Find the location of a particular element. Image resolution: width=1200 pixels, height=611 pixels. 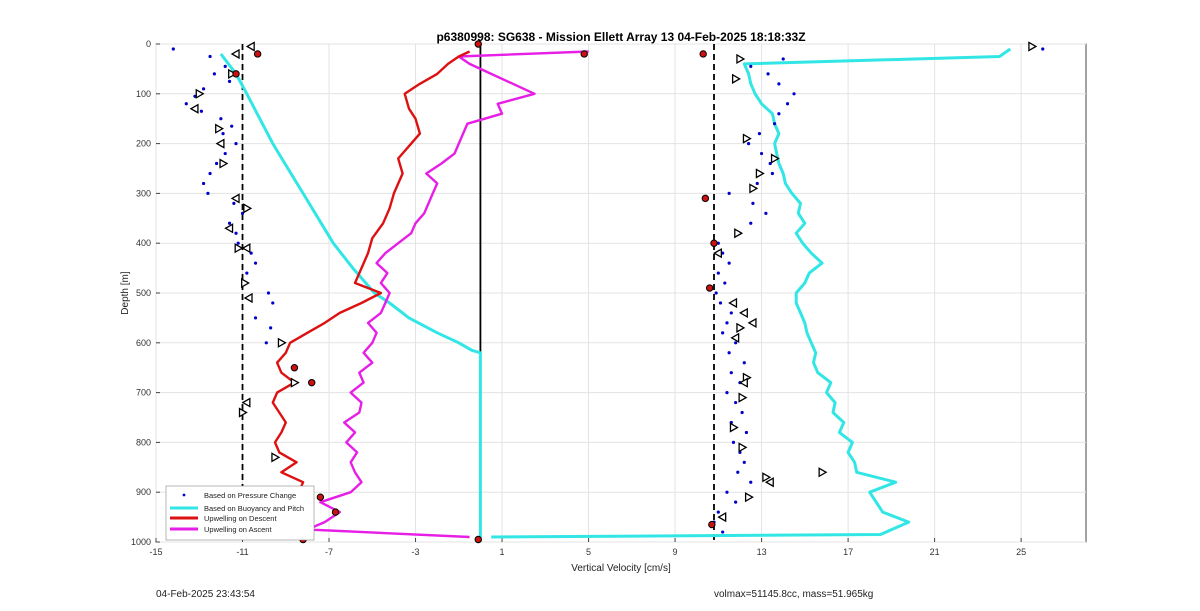

x-tick-labels: -15 -11 -7 -3 1 5 9 13 17 21 25 is located at coordinates (587, 547).